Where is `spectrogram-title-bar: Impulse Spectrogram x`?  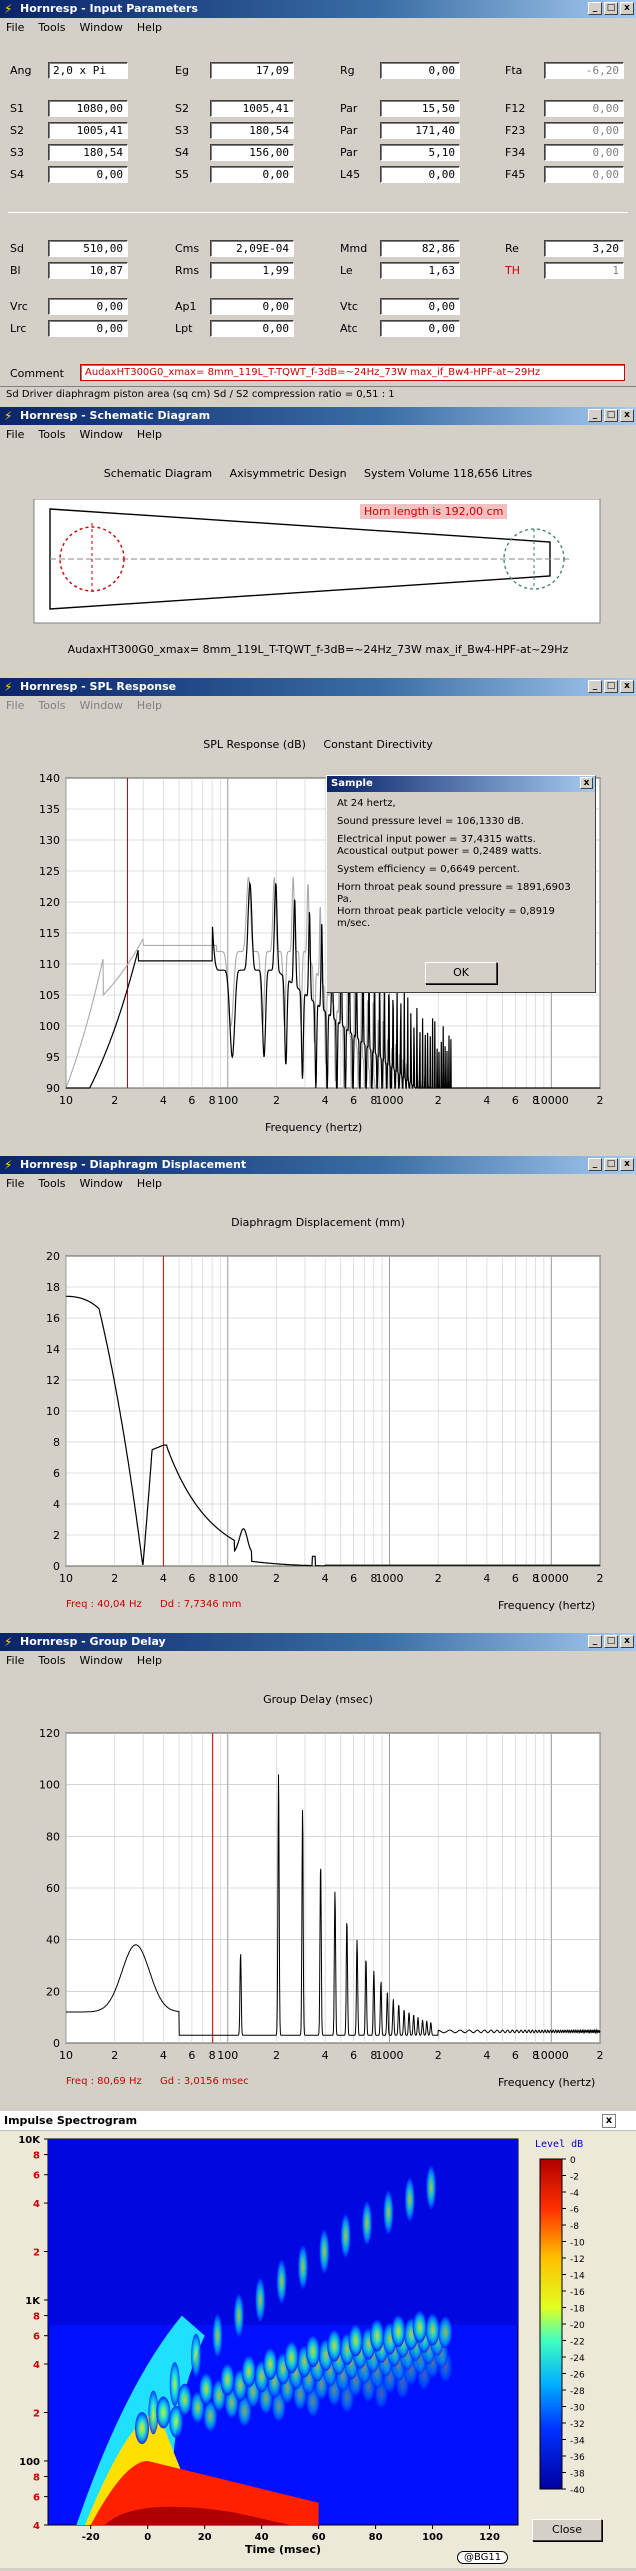 spectrogram-title-bar: Impulse Spectrogram x is located at coordinates (318, 2121).